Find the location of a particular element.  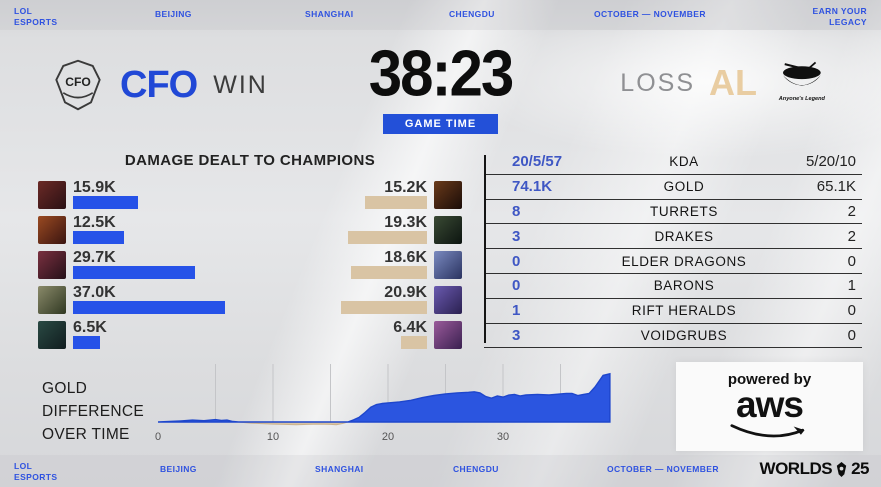

cfo-team-logo: CFO is located at coordinates (78, 85).